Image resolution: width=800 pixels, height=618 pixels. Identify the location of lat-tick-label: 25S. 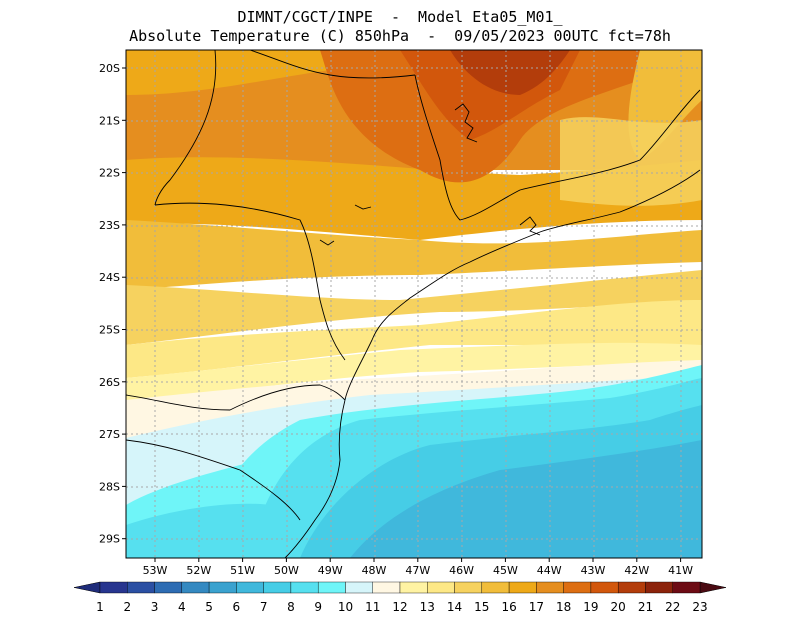
(109, 330).